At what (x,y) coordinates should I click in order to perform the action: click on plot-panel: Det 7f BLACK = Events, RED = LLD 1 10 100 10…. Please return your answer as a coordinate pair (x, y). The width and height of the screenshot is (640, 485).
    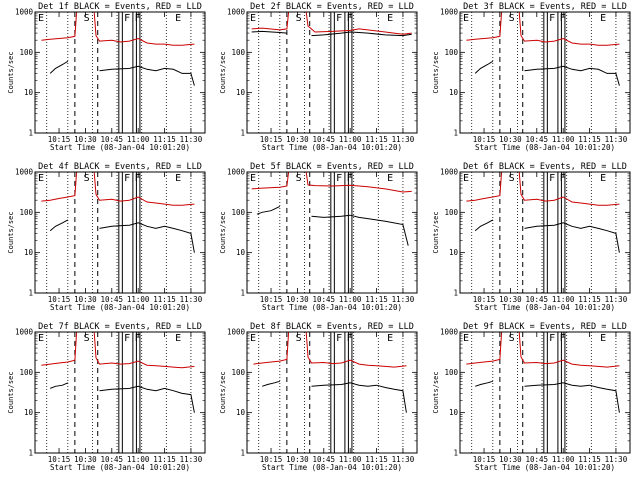
    Looking at the image, I should click on (106, 397).